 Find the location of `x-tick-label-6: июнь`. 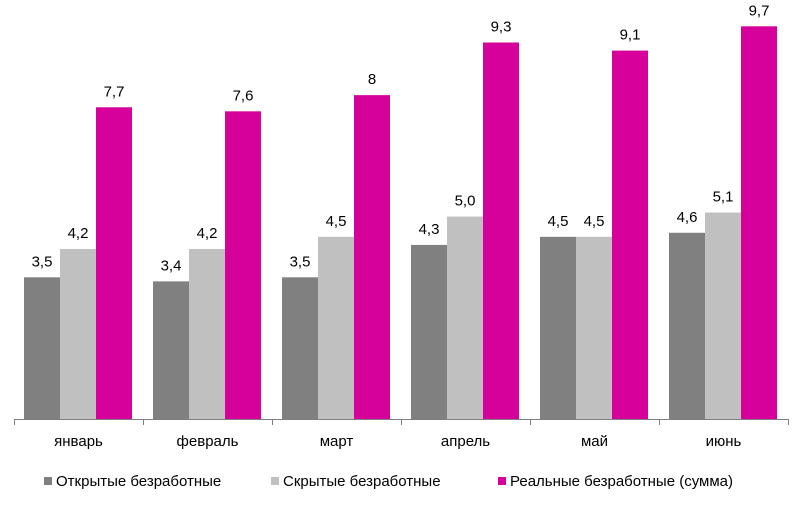

x-tick-label-6: июнь is located at coordinates (724, 441).